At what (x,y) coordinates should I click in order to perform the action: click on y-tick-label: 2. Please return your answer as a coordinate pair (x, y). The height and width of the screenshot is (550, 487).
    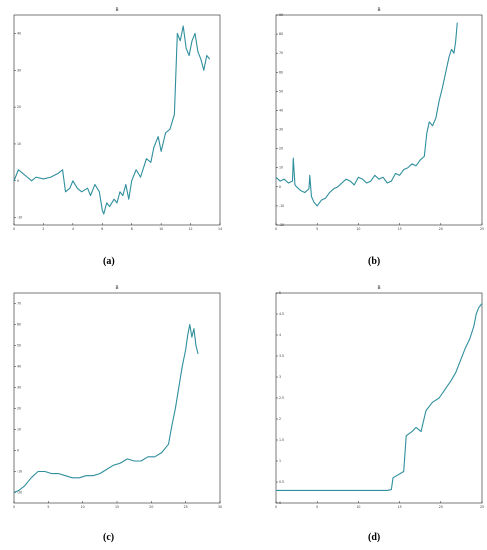
    Looking at the image, I should click on (280, 419).